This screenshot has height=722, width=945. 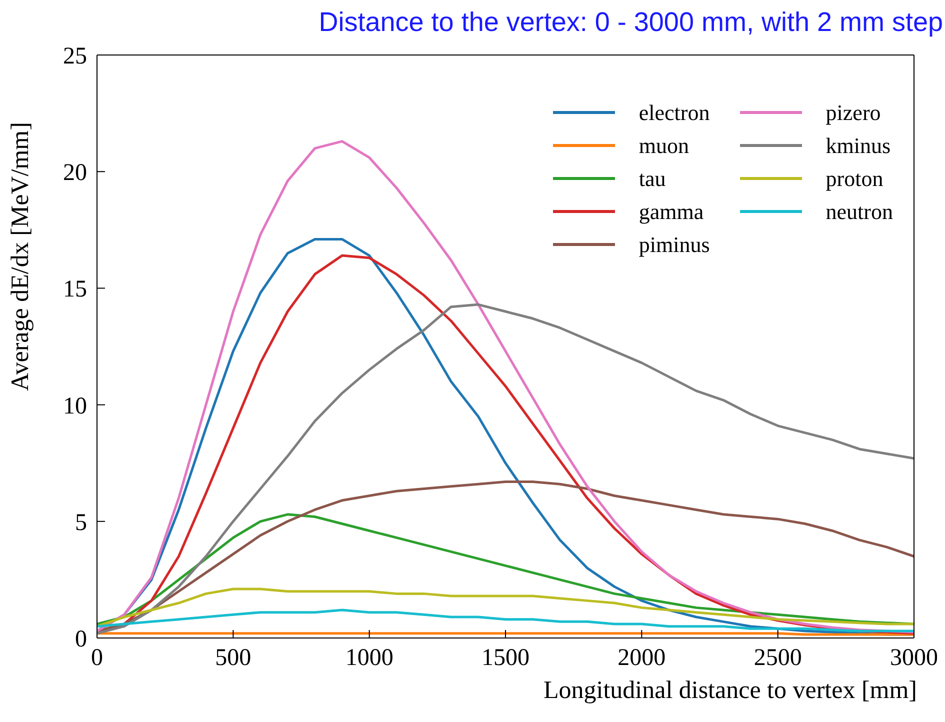 I want to click on y-tick-label: 0, so click(x=81, y=639).